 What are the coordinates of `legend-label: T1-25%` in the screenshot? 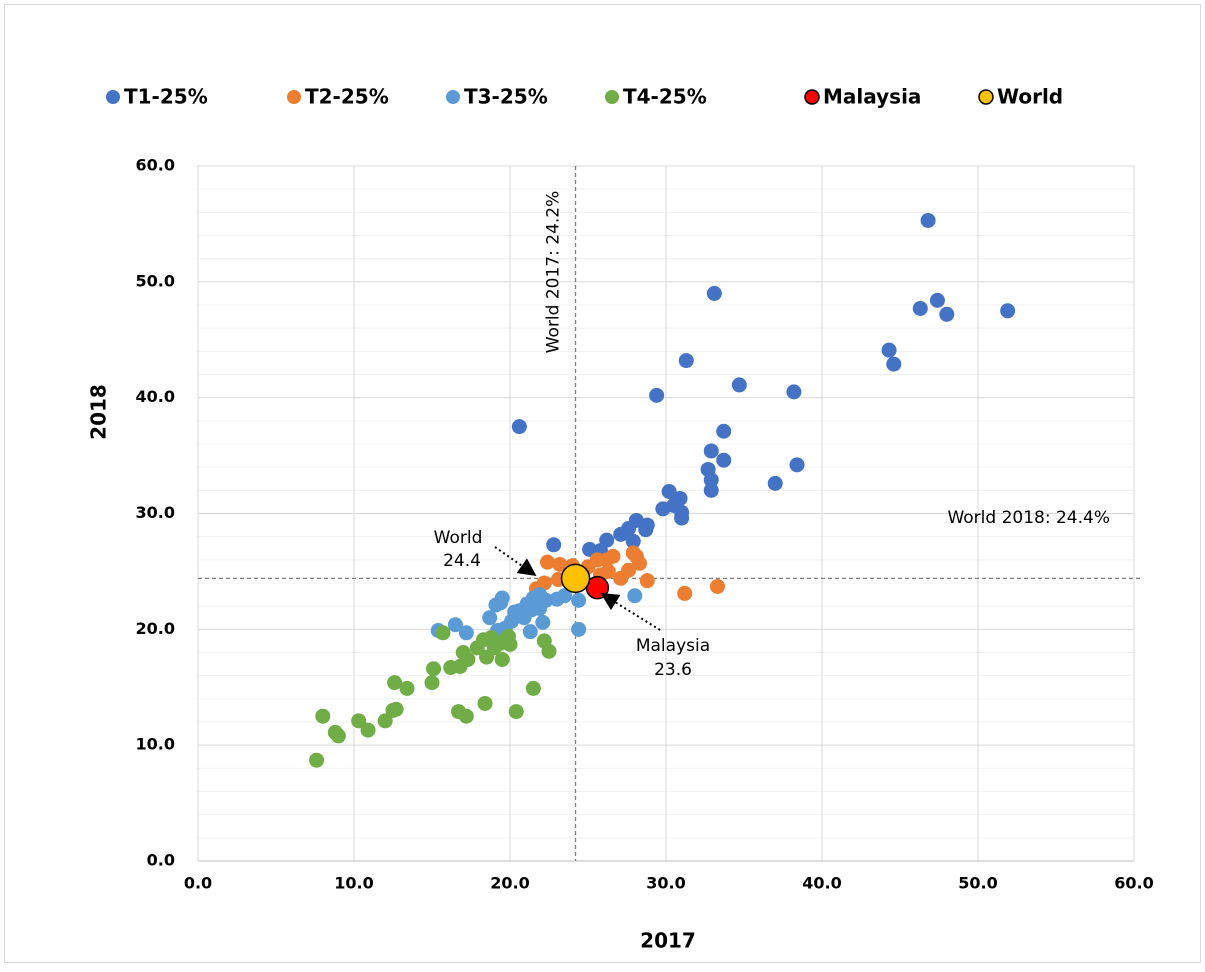 It's located at (166, 97).